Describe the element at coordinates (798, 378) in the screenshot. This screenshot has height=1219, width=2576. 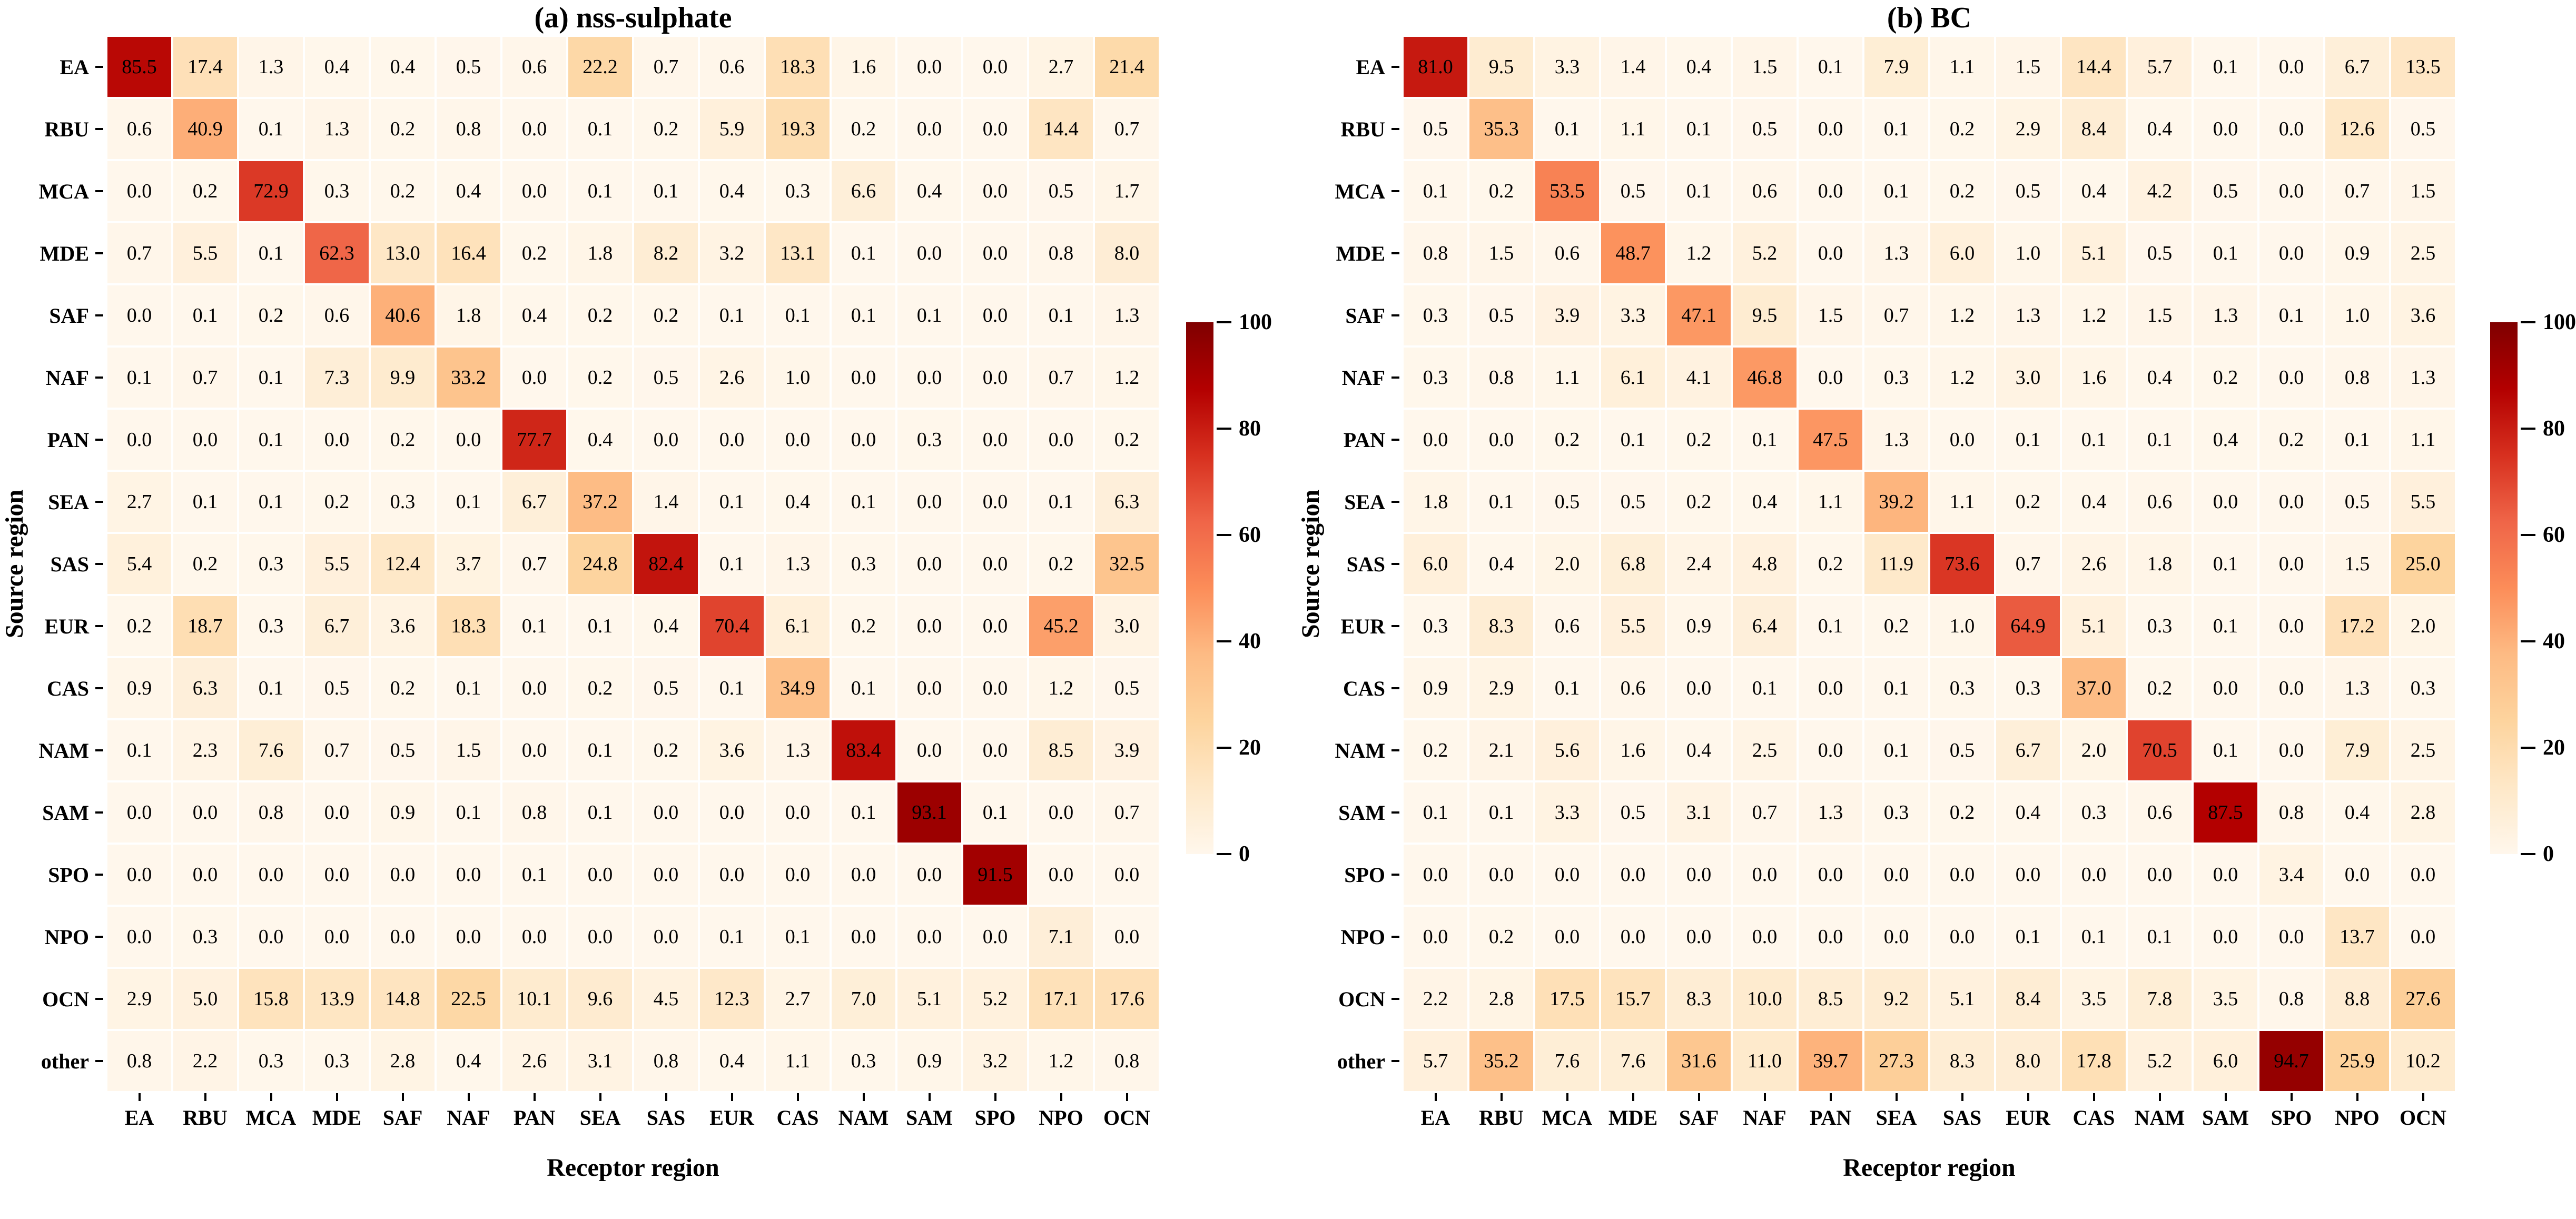
I see `heatmap-cell: 1.0` at that location.